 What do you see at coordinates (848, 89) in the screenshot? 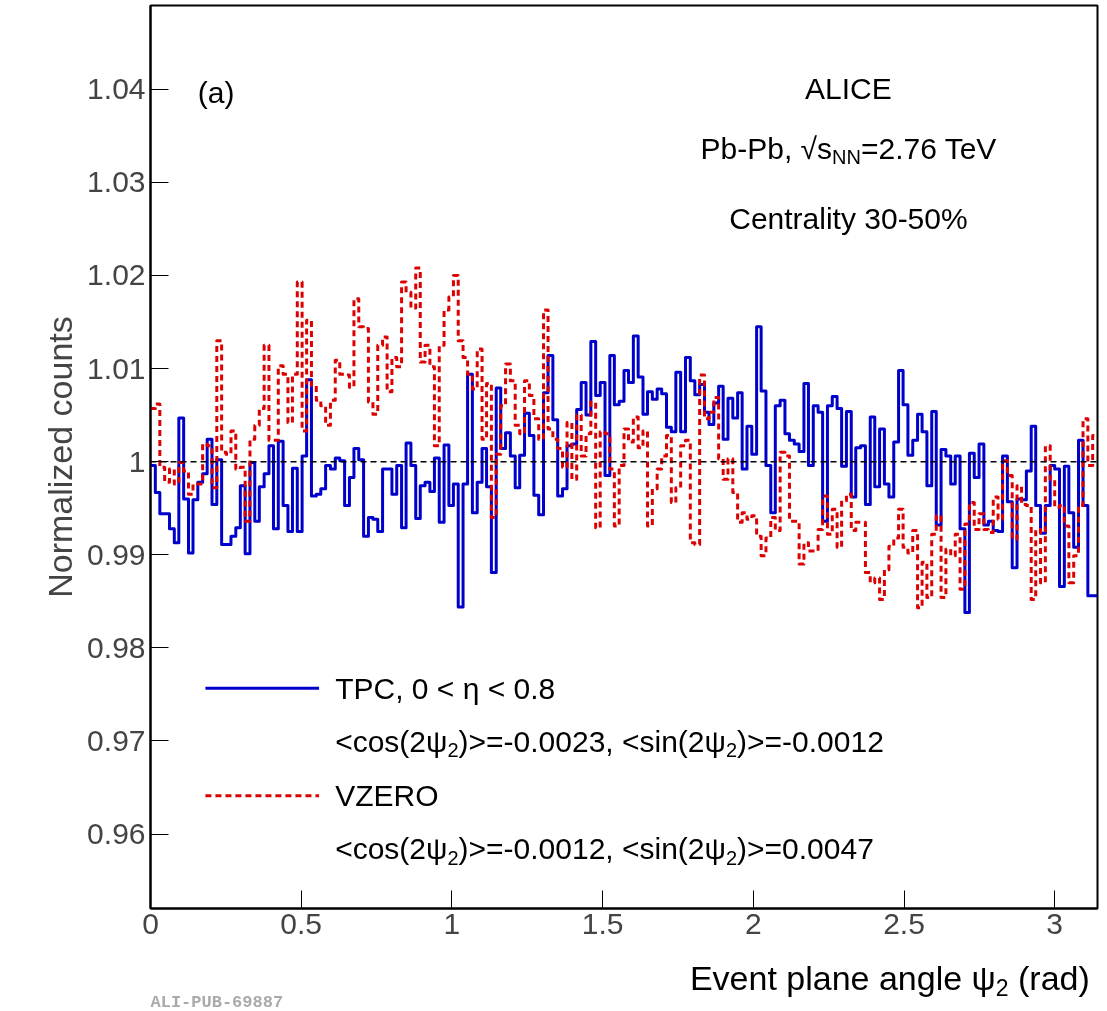
I see `annotation: ALICE` at bounding box center [848, 89].